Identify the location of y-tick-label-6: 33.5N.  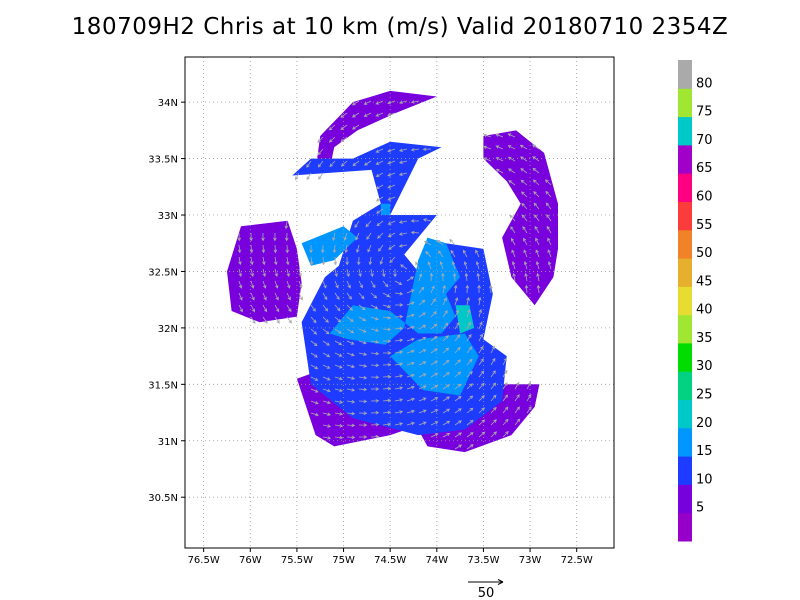
(163, 160).